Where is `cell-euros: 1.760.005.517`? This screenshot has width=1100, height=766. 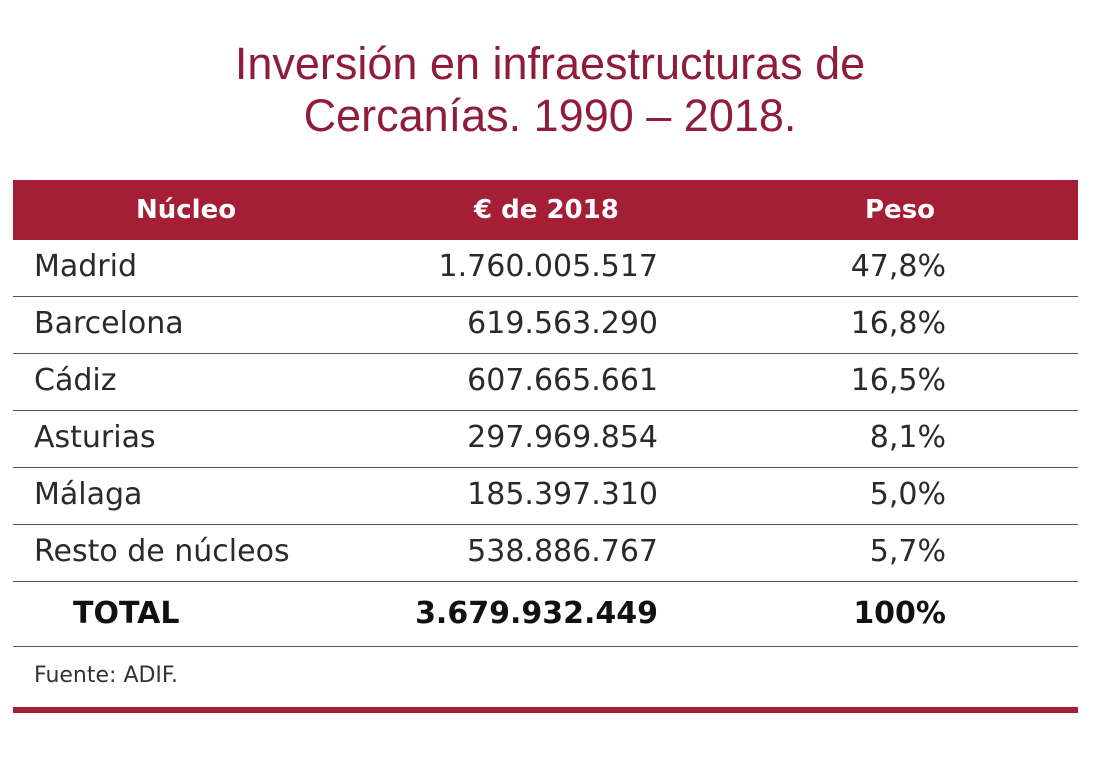 cell-euros: 1.760.005.517 is located at coordinates (548, 266).